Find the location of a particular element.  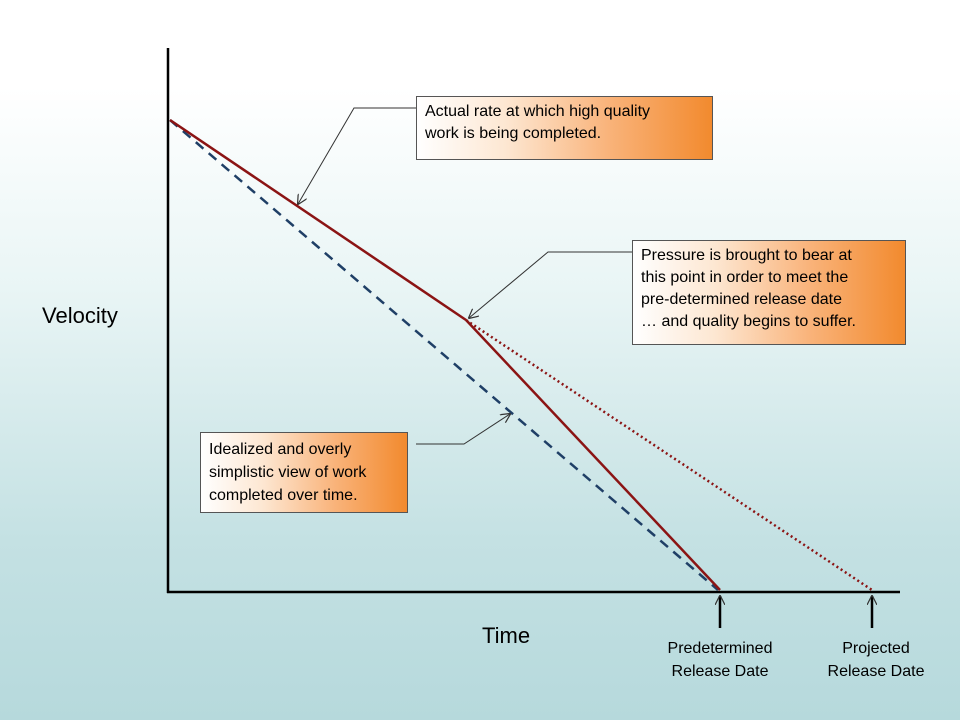

marker-label-line: Predetermined is located at coordinates (720, 648).